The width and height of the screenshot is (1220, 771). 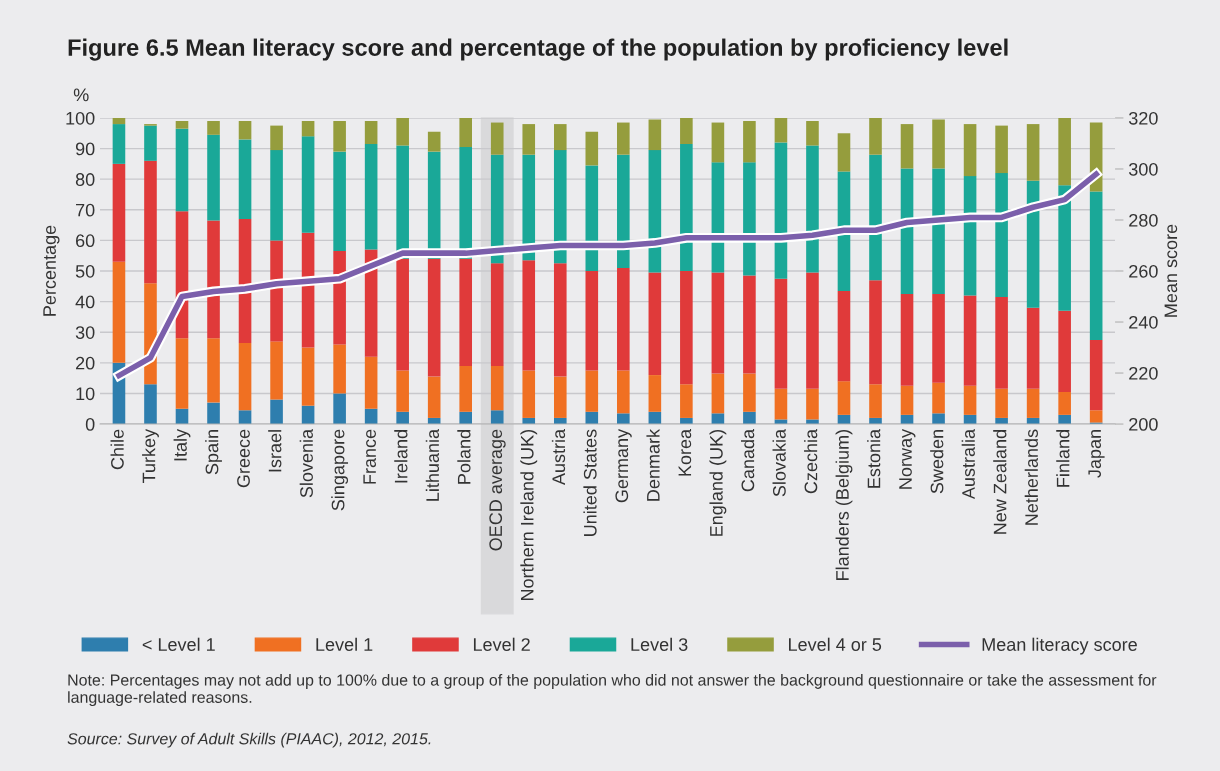 What do you see at coordinates (937, 462) in the screenshot?
I see `x-tick-label: Sweden` at bounding box center [937, 462].